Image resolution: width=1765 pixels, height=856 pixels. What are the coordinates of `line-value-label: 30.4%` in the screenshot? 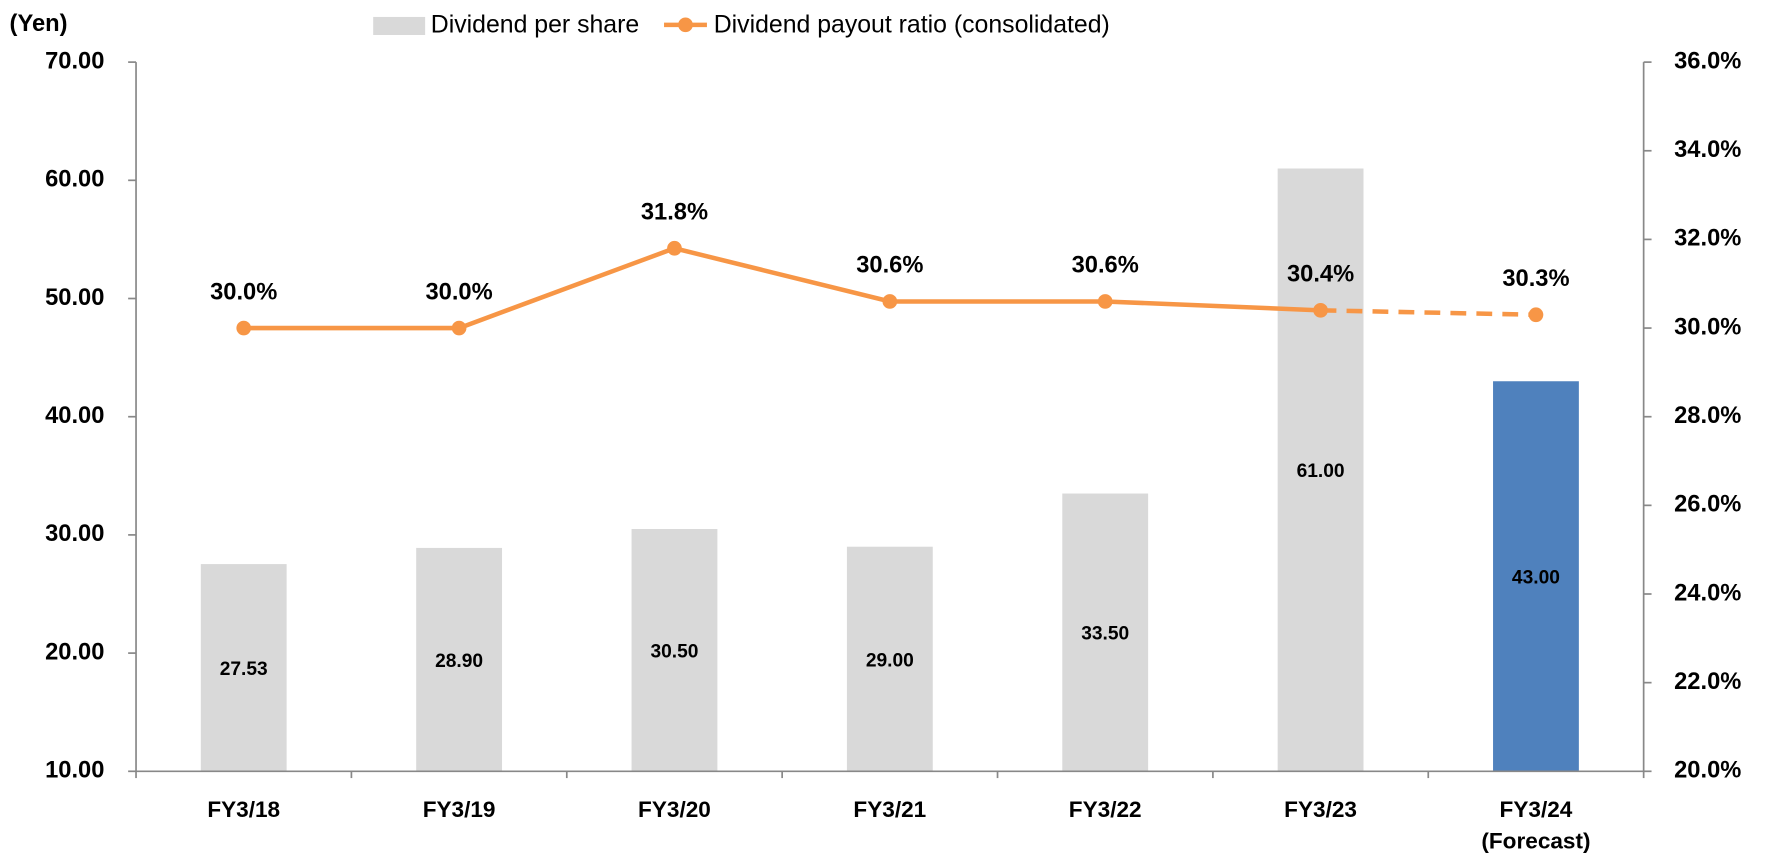 It's located at (1320, 275).